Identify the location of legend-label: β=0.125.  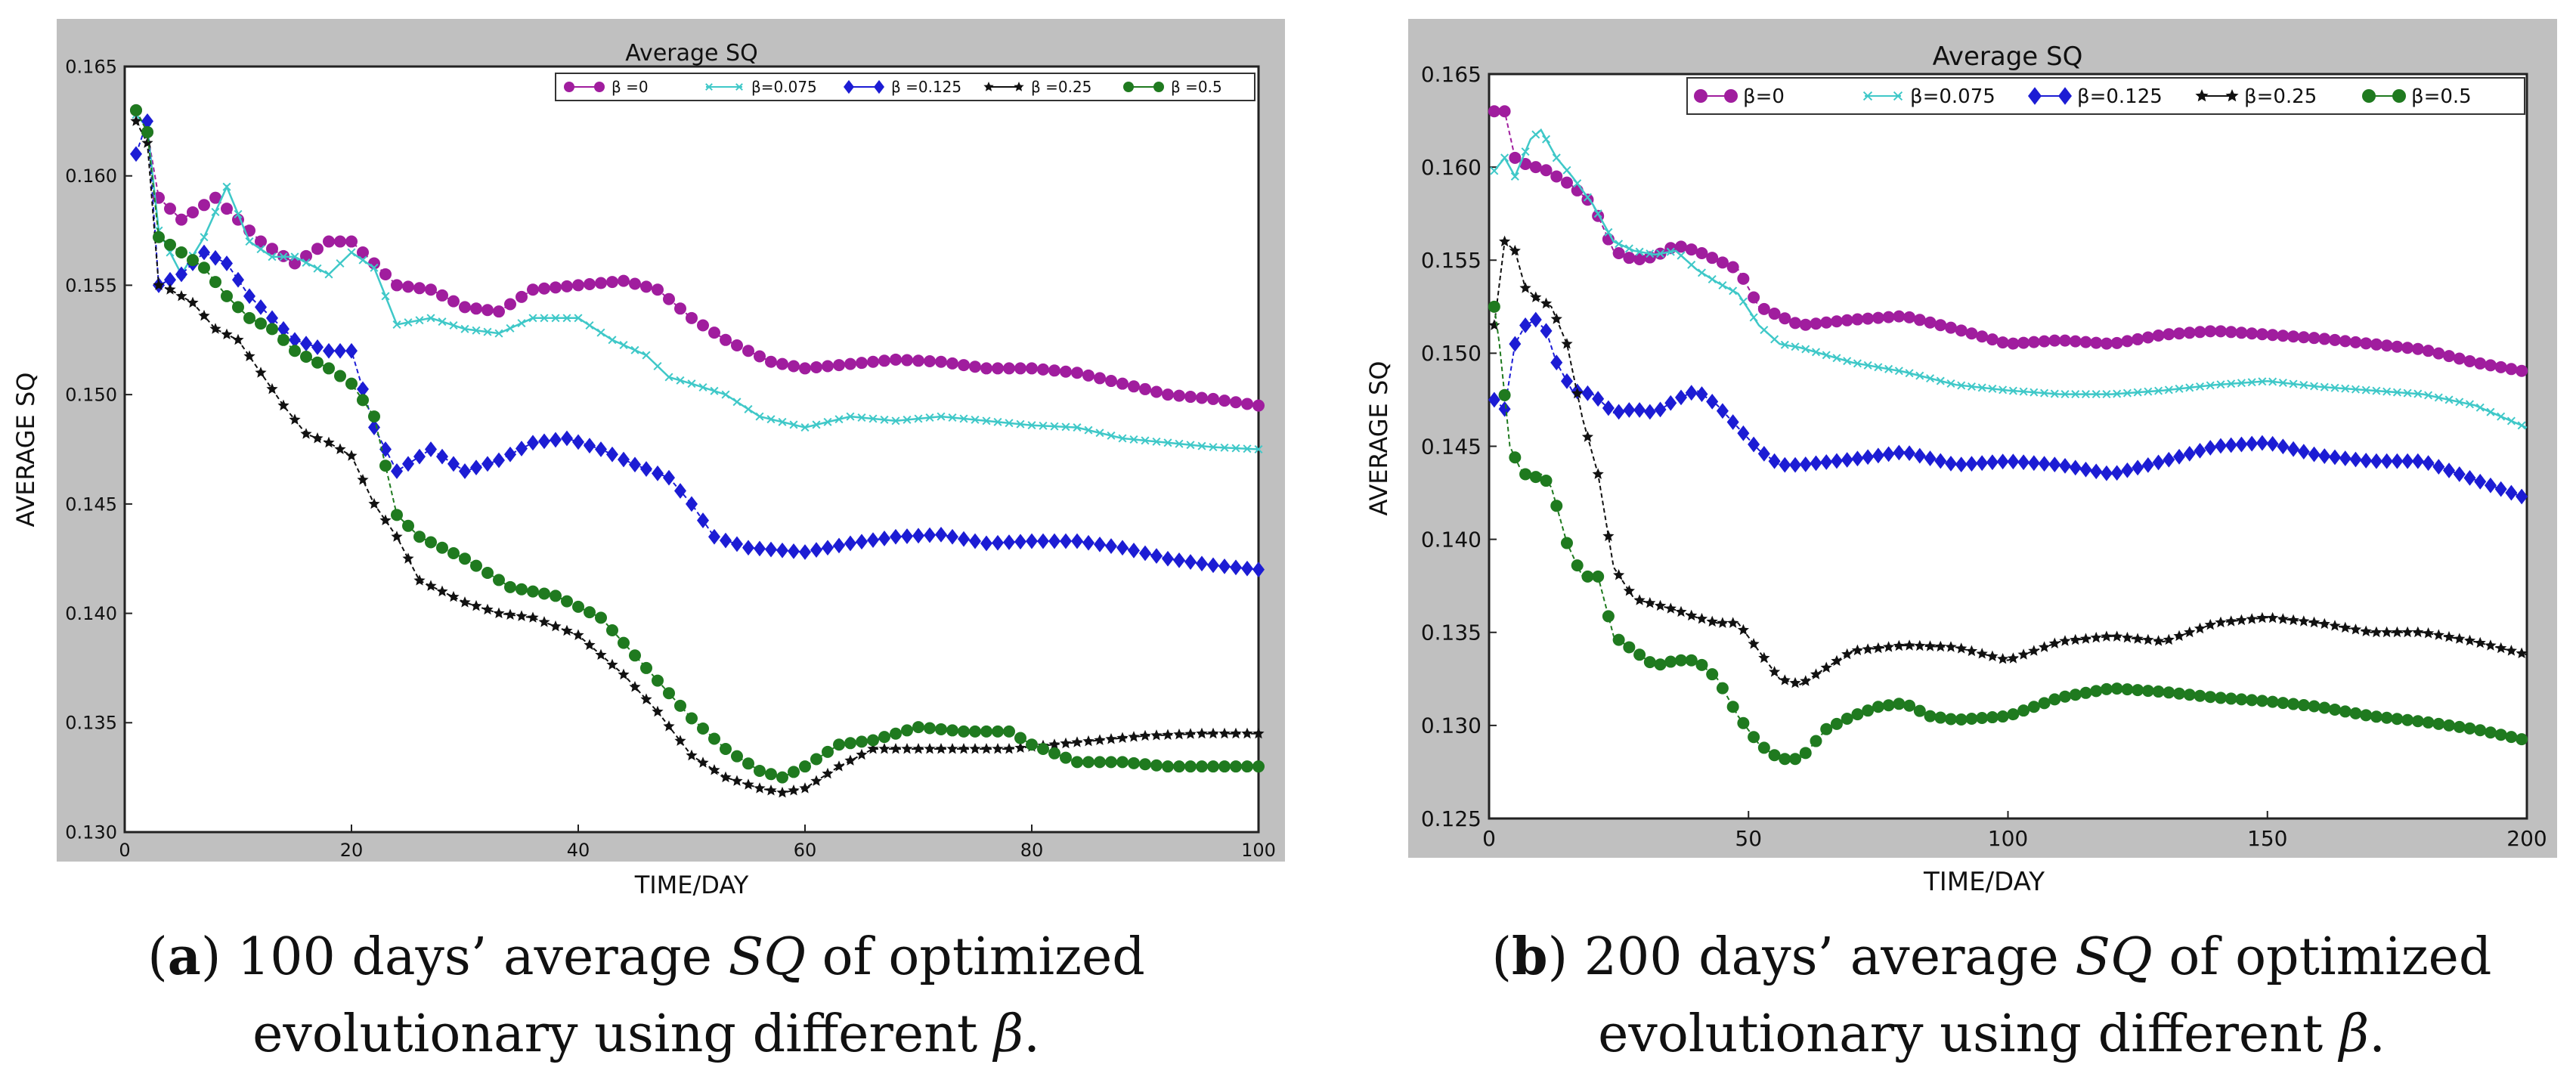
(2120, 97).